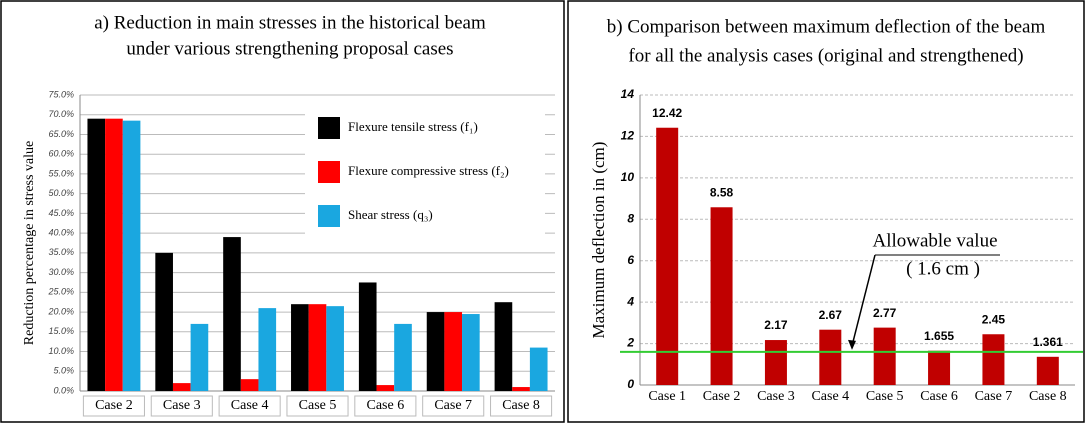 The image size is (1085, 423). Describe the element at coordinates (630, 218) in the screenshot. I see `y-tick-label: 8` at that location.